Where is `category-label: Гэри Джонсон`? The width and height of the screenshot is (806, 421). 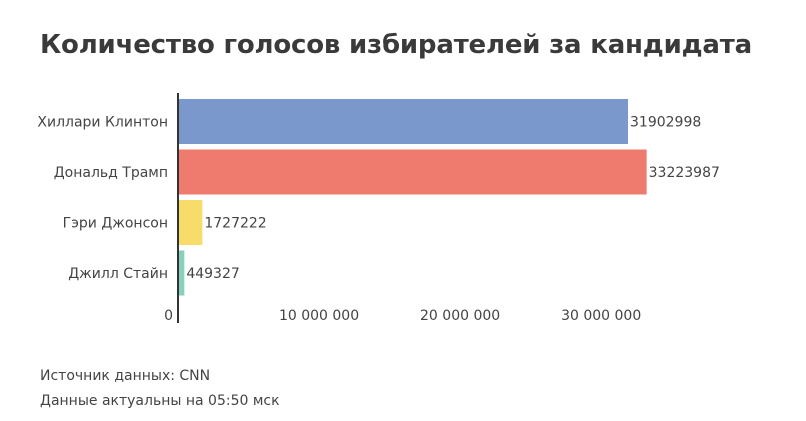 category-label: Гэри Джонсон is located at coordinates (115, 224).